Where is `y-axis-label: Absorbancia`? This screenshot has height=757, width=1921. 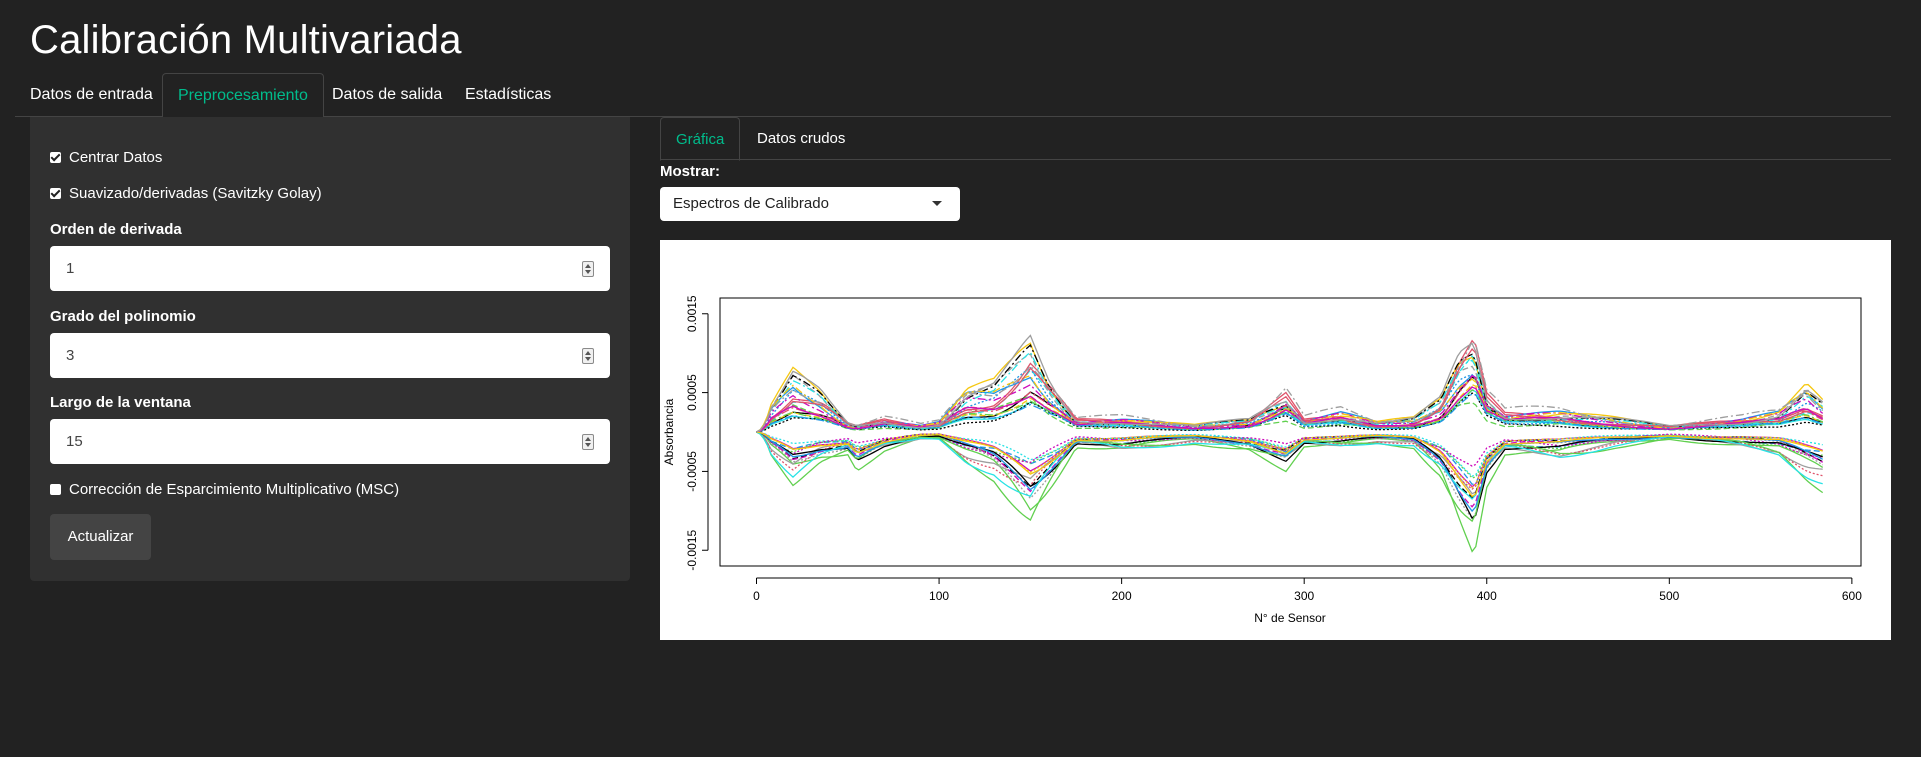 y-axis-label: Absorbancia is located at coordinates (669, 431).